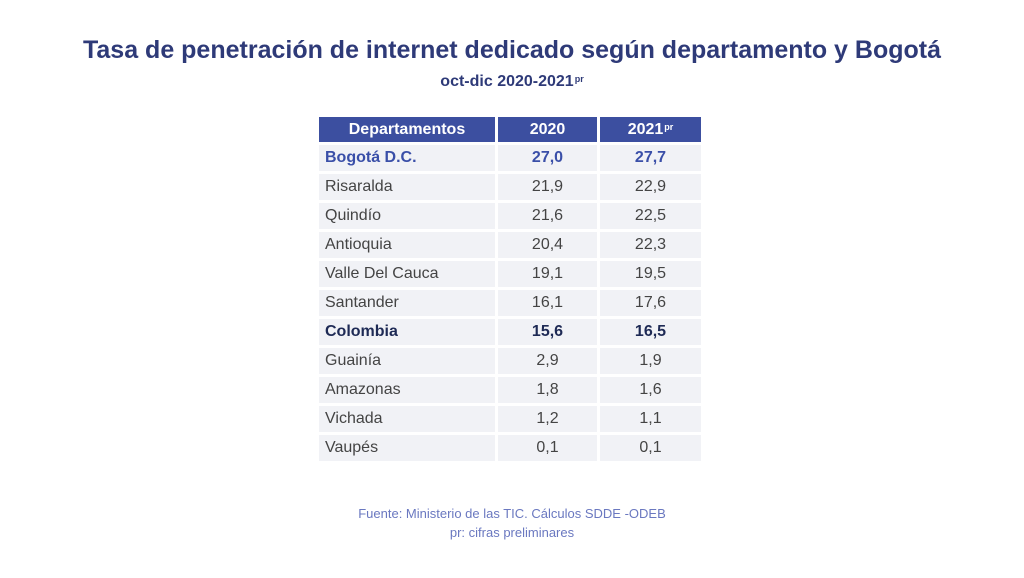 The image size is (1024, 578). I want to click on cell-departamento: Colombia, so click(407, 332).